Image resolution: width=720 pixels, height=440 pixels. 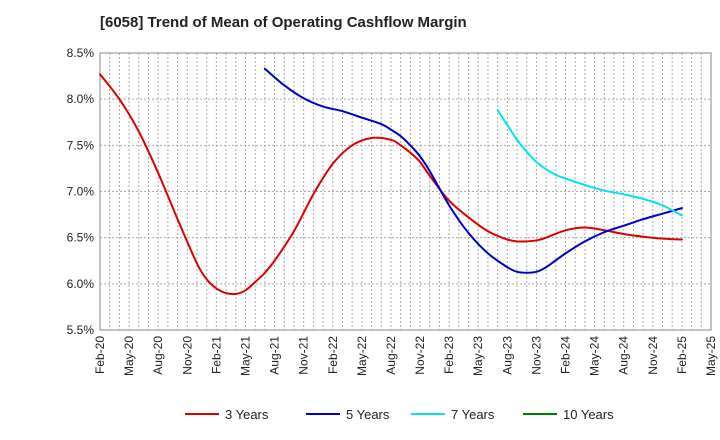 I want to click on x-tick-label: Feb-23, so click(x=449, y=355).